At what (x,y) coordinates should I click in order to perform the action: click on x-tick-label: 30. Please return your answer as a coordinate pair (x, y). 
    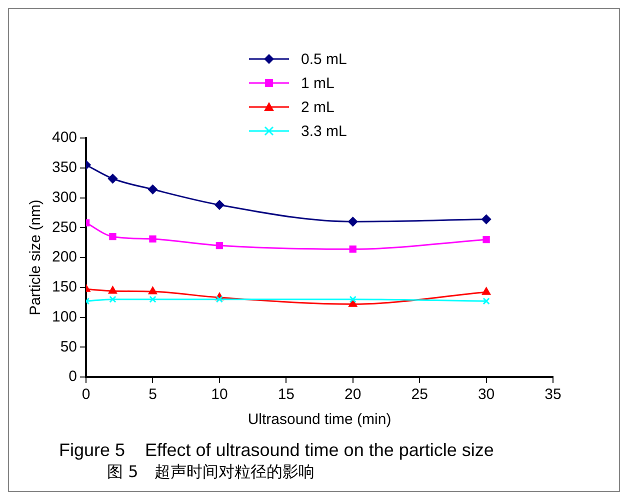
    Looking at the image, I should click on (486, 395).